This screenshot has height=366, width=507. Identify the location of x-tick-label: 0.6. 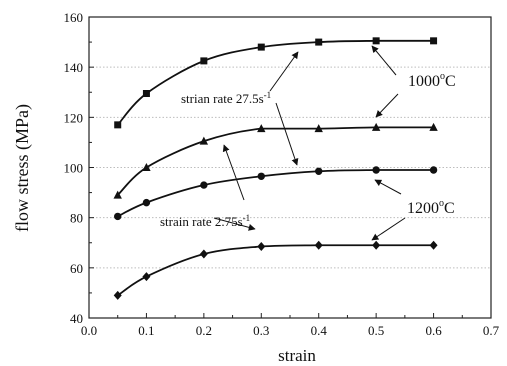
(433, 330).